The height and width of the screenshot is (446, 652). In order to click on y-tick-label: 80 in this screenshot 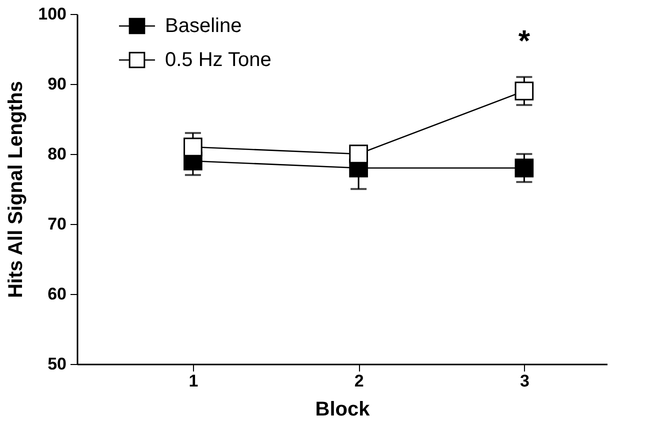, I will do `click(57, 154)`.